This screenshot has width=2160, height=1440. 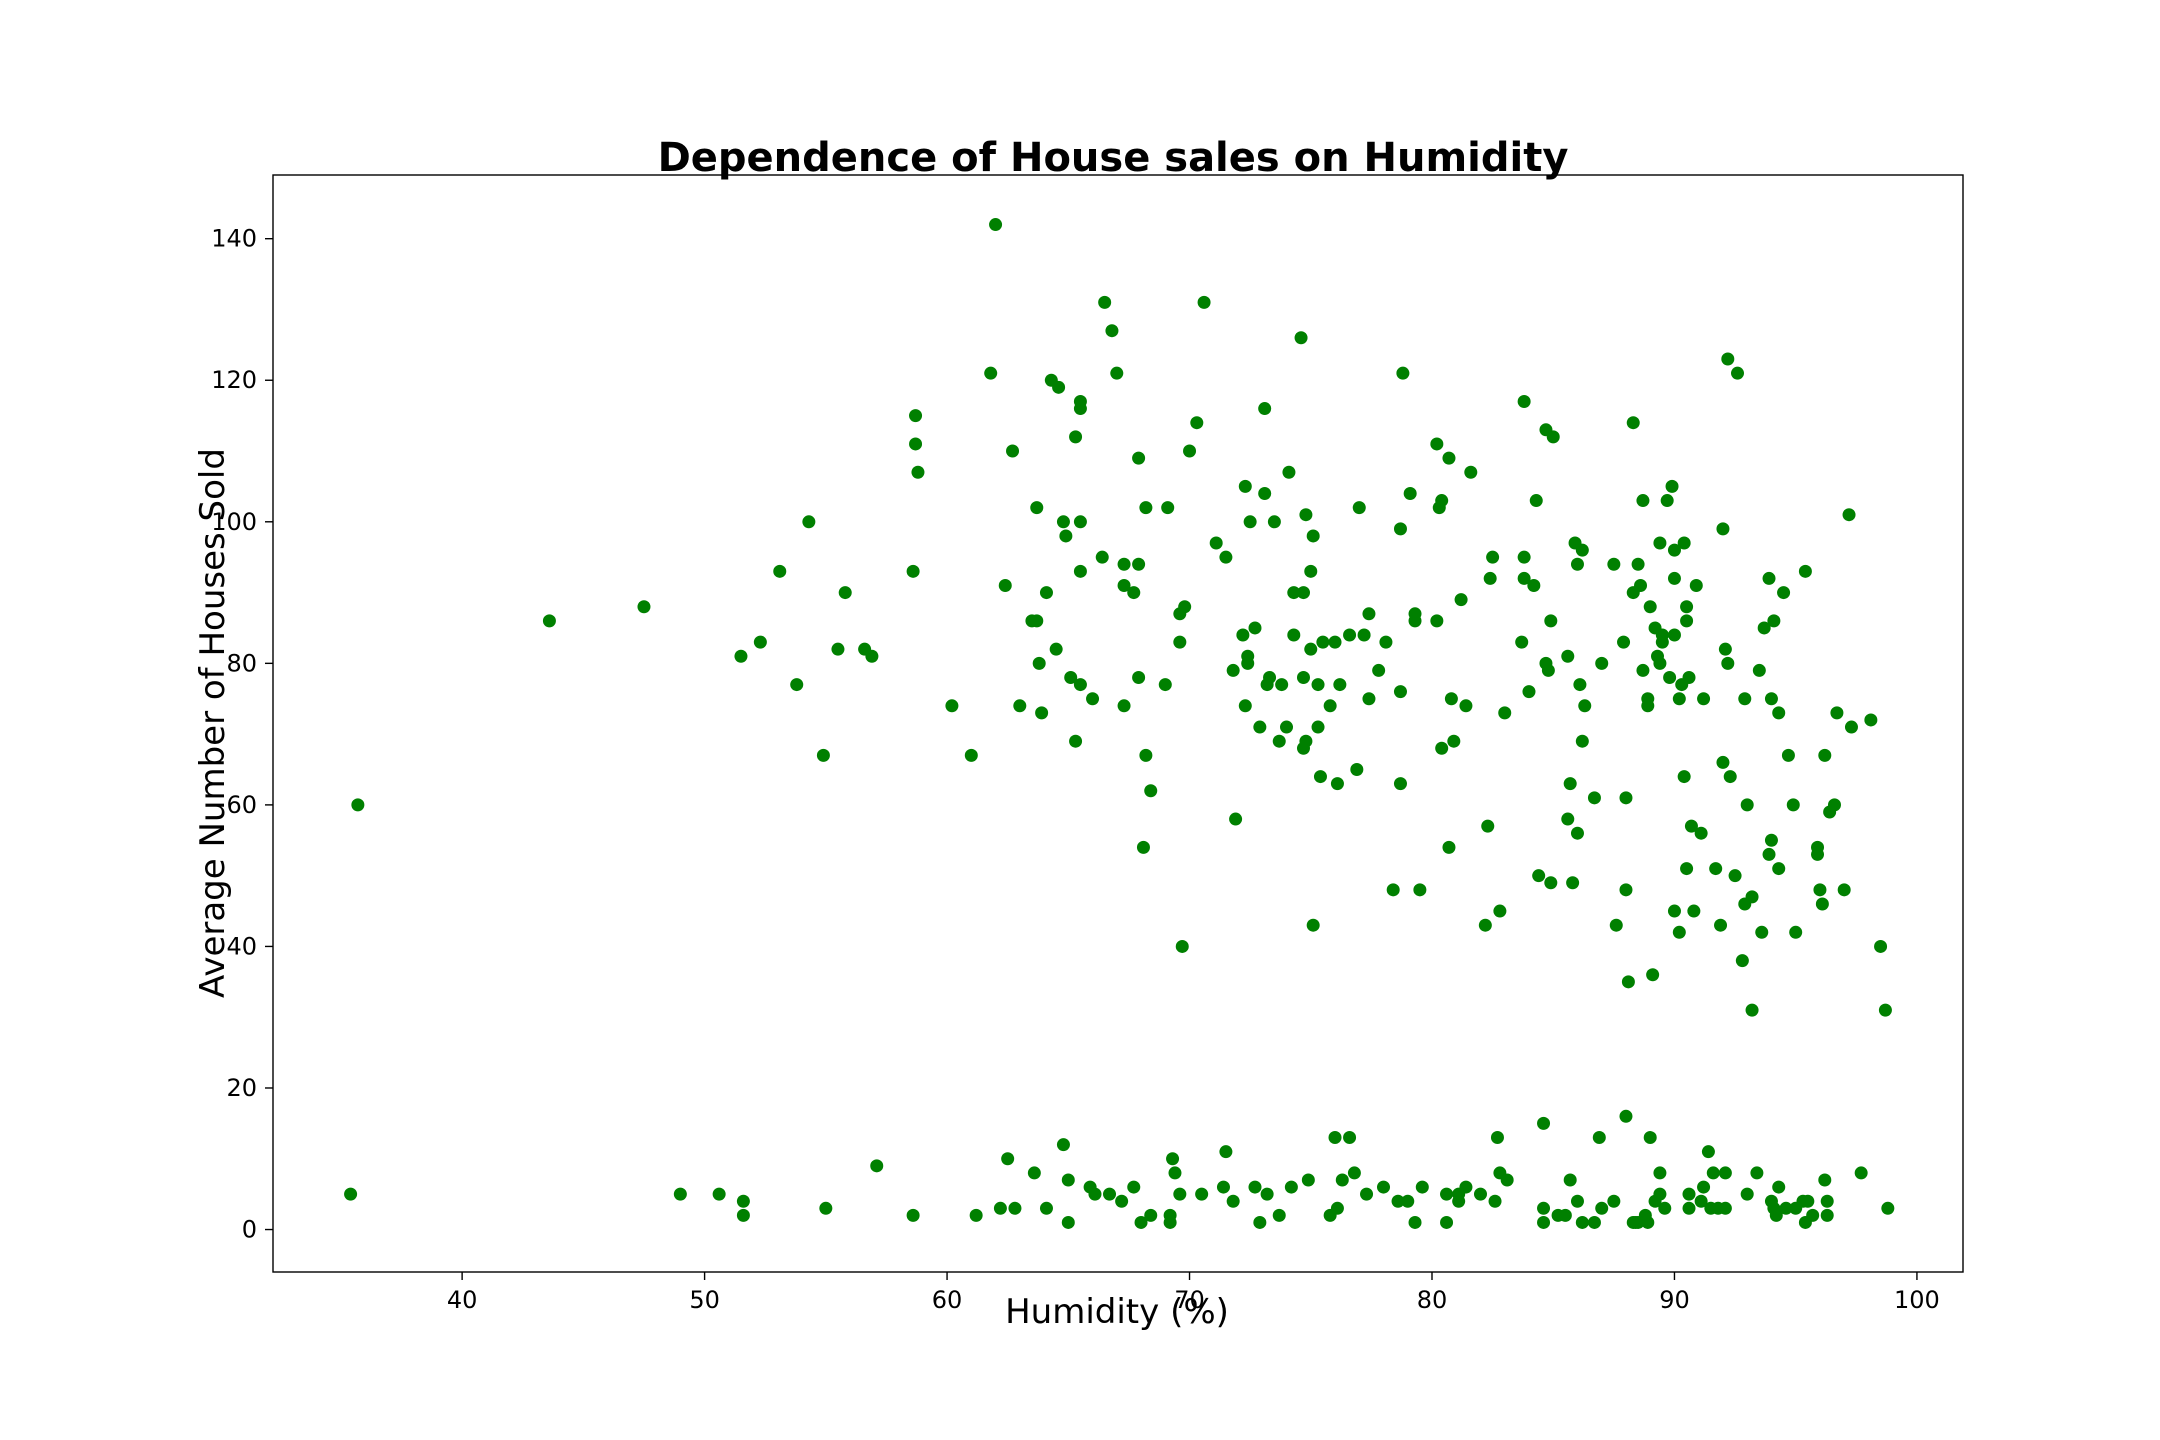 What do you see at coordinates (1117, 1312) in the screenshot?
I see `x-axis-label: Humidity (%)` at bounding box center [1117, 1312].